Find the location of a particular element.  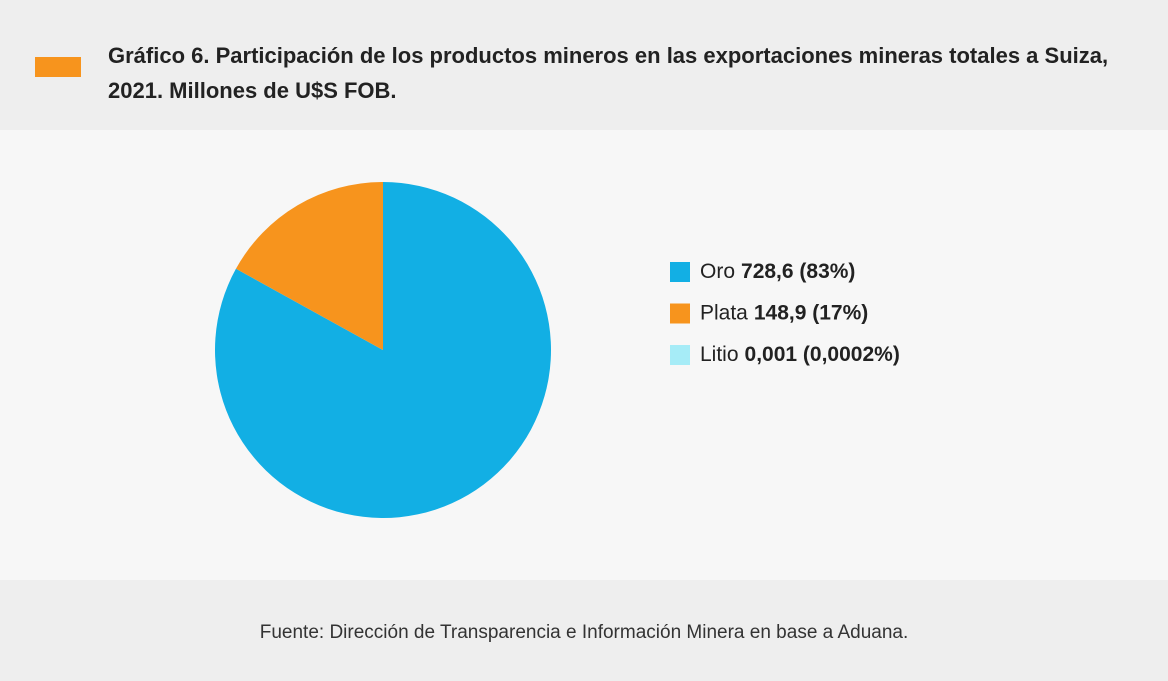

legend-label: Plata 148,9 (17%) is located at coordinates (784, 312).